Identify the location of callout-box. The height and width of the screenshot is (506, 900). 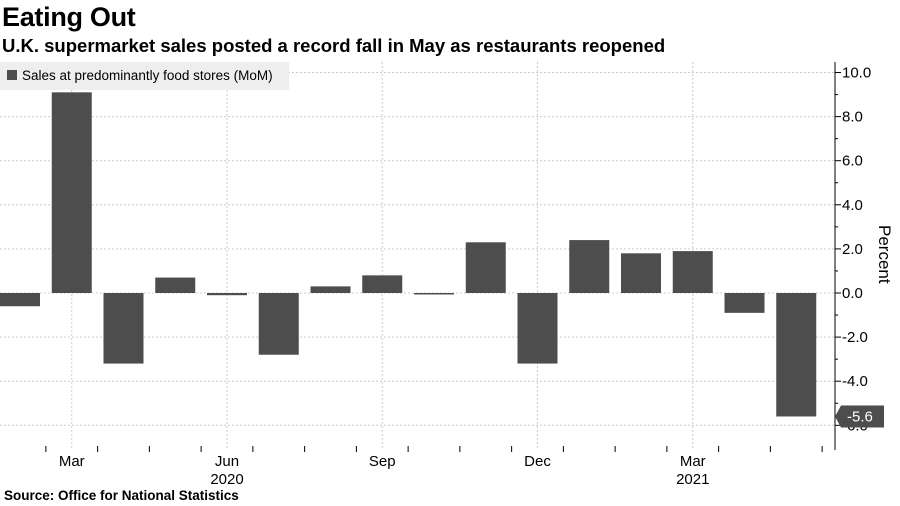
(862, 416).